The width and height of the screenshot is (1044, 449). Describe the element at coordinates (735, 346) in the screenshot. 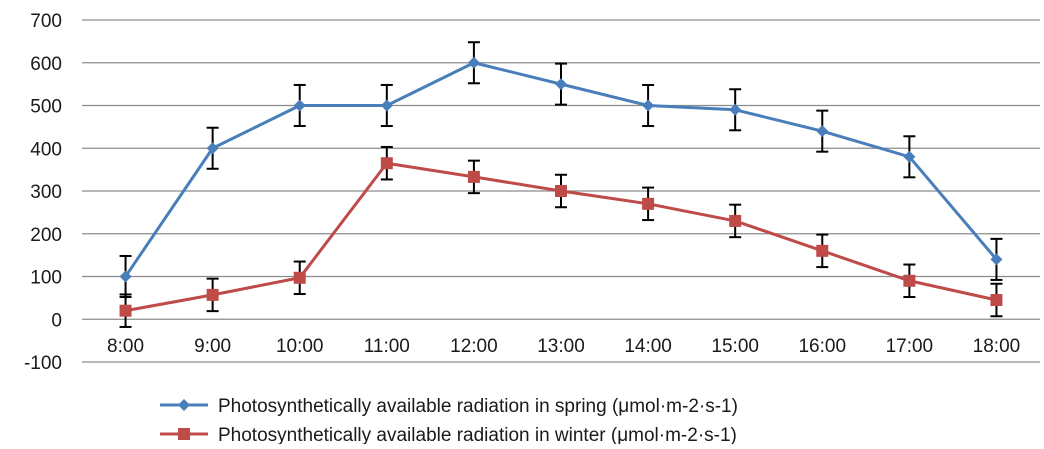

I see `x-tick-label: 15:00` at that location.